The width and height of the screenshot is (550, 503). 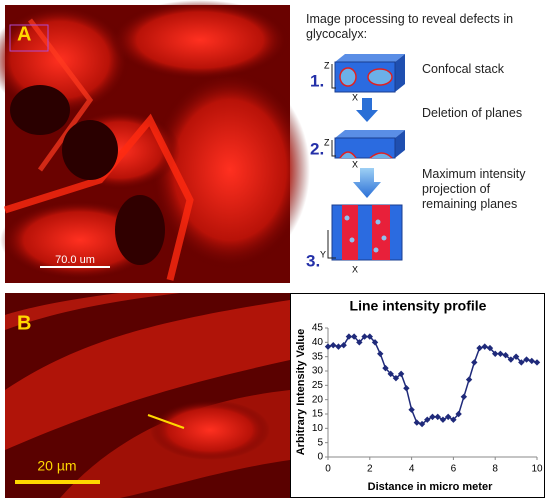 I want to click on step-number: 3., so click(x=313, y=260).